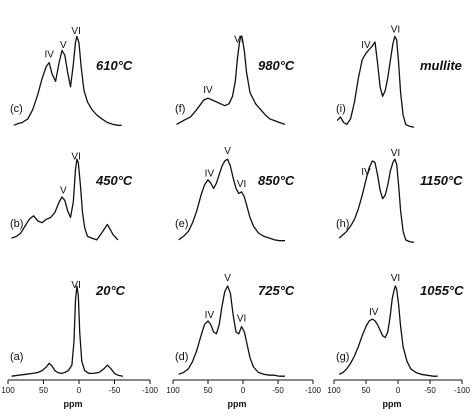 The width and height of the screenshot is (474, 417). What do you see at coordinates (342, 357) in the screenshot?
I see `panel-id-label: (g)` at bounding box center [342, 357].